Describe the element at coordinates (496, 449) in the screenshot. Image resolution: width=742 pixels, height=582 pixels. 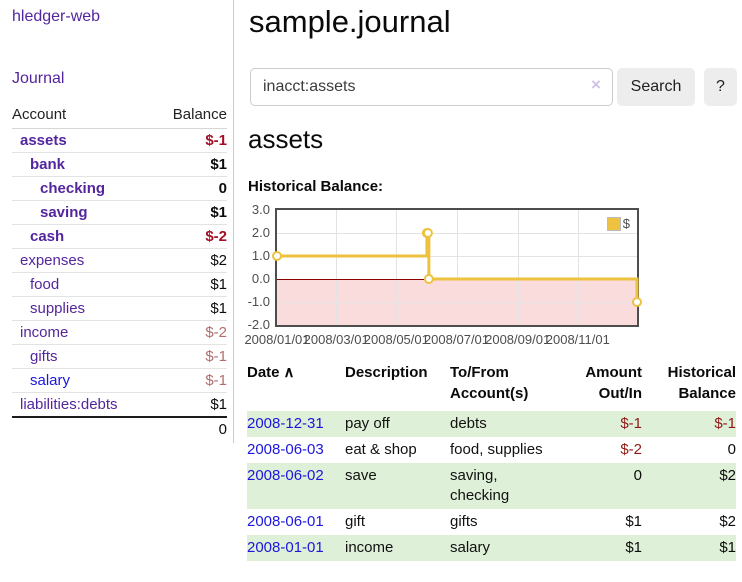
I see `transaction-accounts: food, supplies` at that location.